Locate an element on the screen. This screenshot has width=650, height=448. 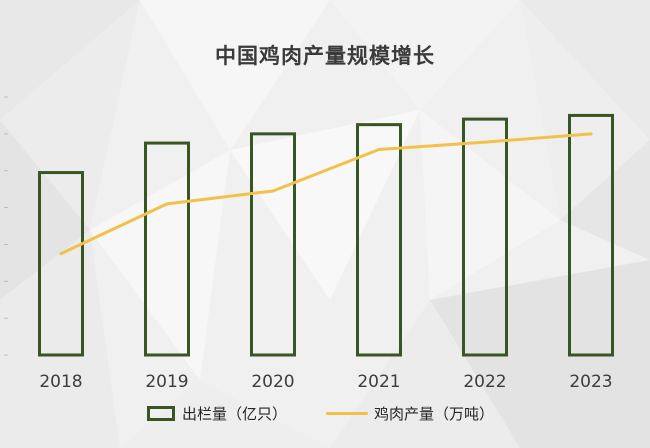
bar-2023 is located at coordinates (591, 235).